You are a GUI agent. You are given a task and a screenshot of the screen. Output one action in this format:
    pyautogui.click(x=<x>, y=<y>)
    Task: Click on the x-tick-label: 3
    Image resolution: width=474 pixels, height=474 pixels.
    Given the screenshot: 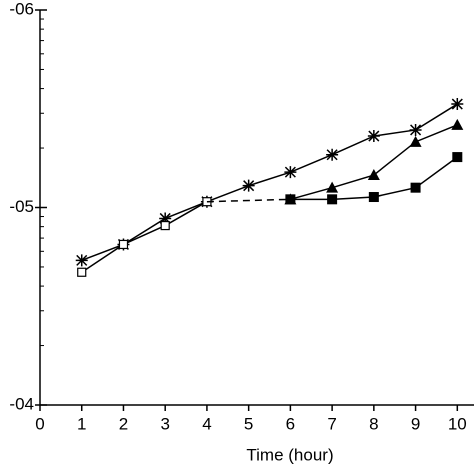 What is the action you would take?
    pyautogui.click(x=164, y=423)
    